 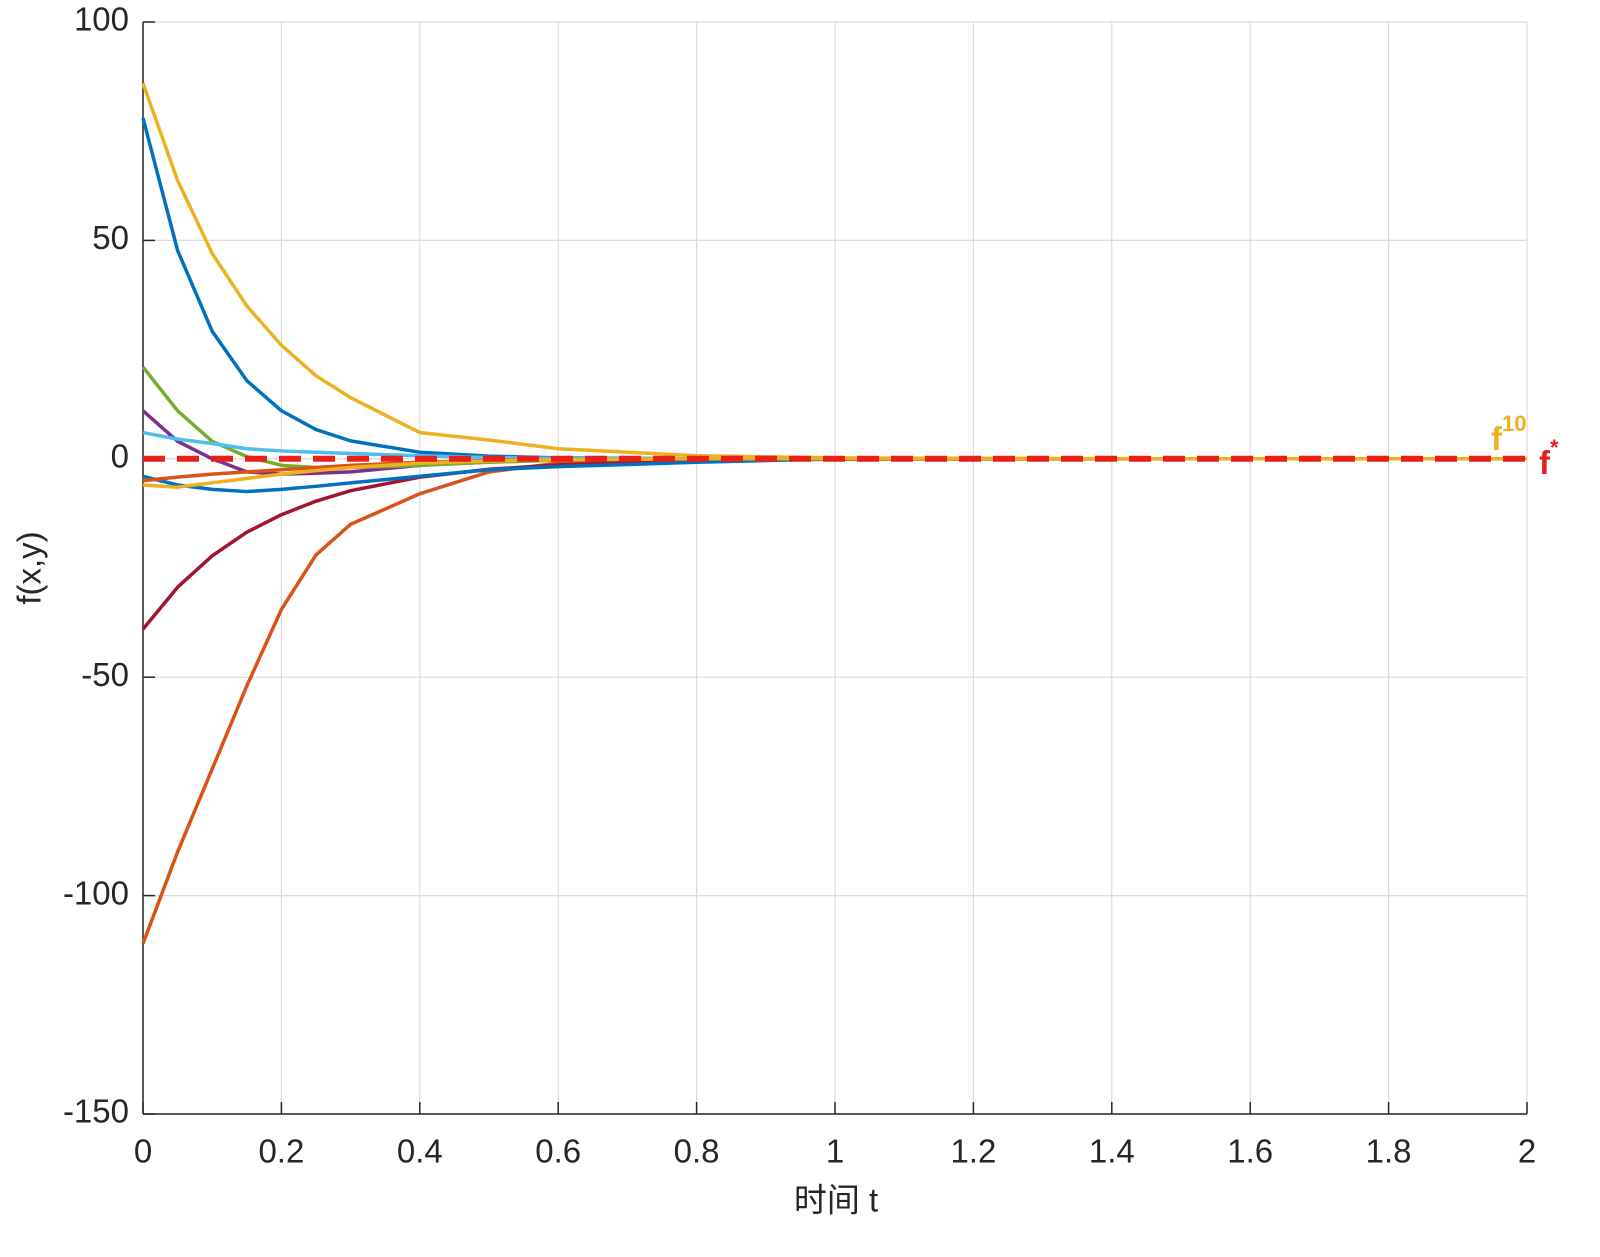 What do you see at coordinates (558, 1151) in the screenshot?
I see `x-tick-label: 0.6` at bounding box center [558, 1151].